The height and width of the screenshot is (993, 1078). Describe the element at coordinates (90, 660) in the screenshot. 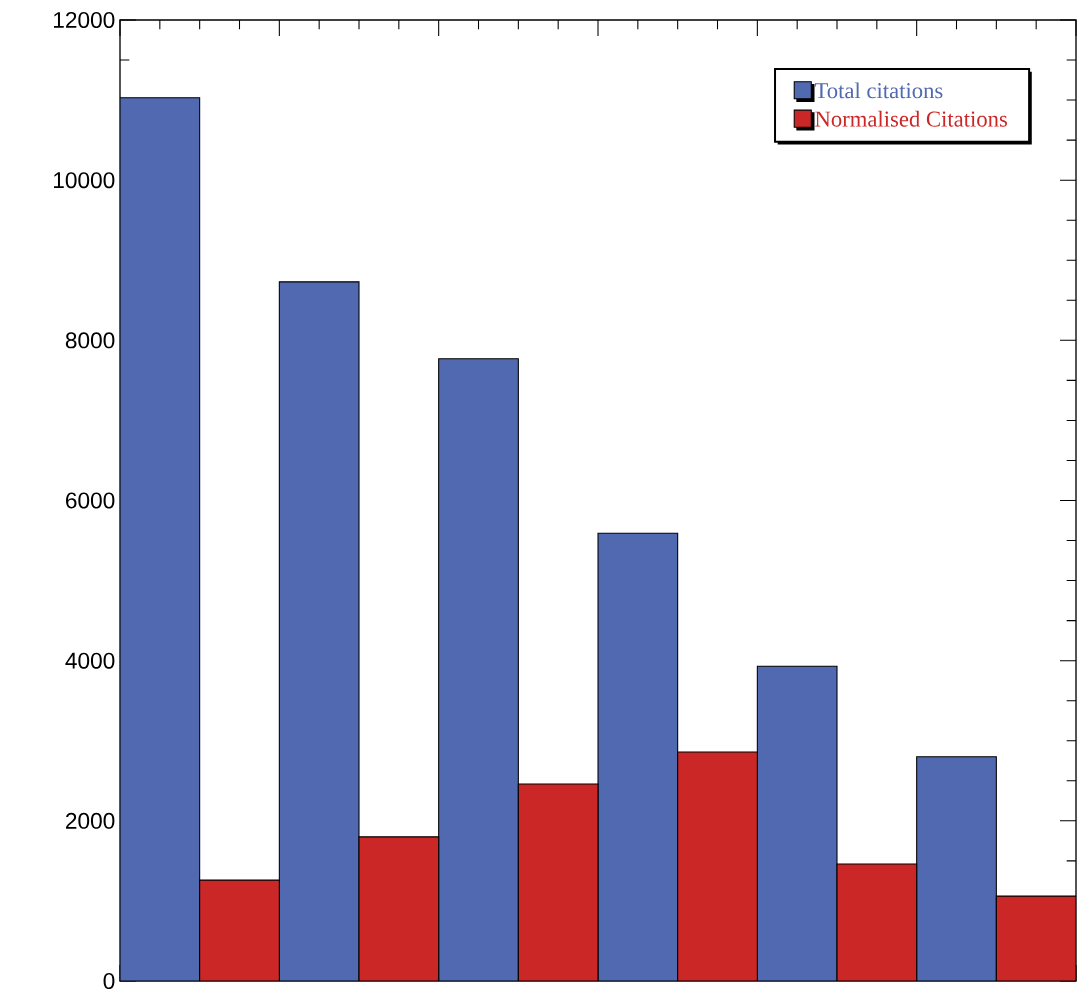

I see `y-tick-label: 4000` at that location.